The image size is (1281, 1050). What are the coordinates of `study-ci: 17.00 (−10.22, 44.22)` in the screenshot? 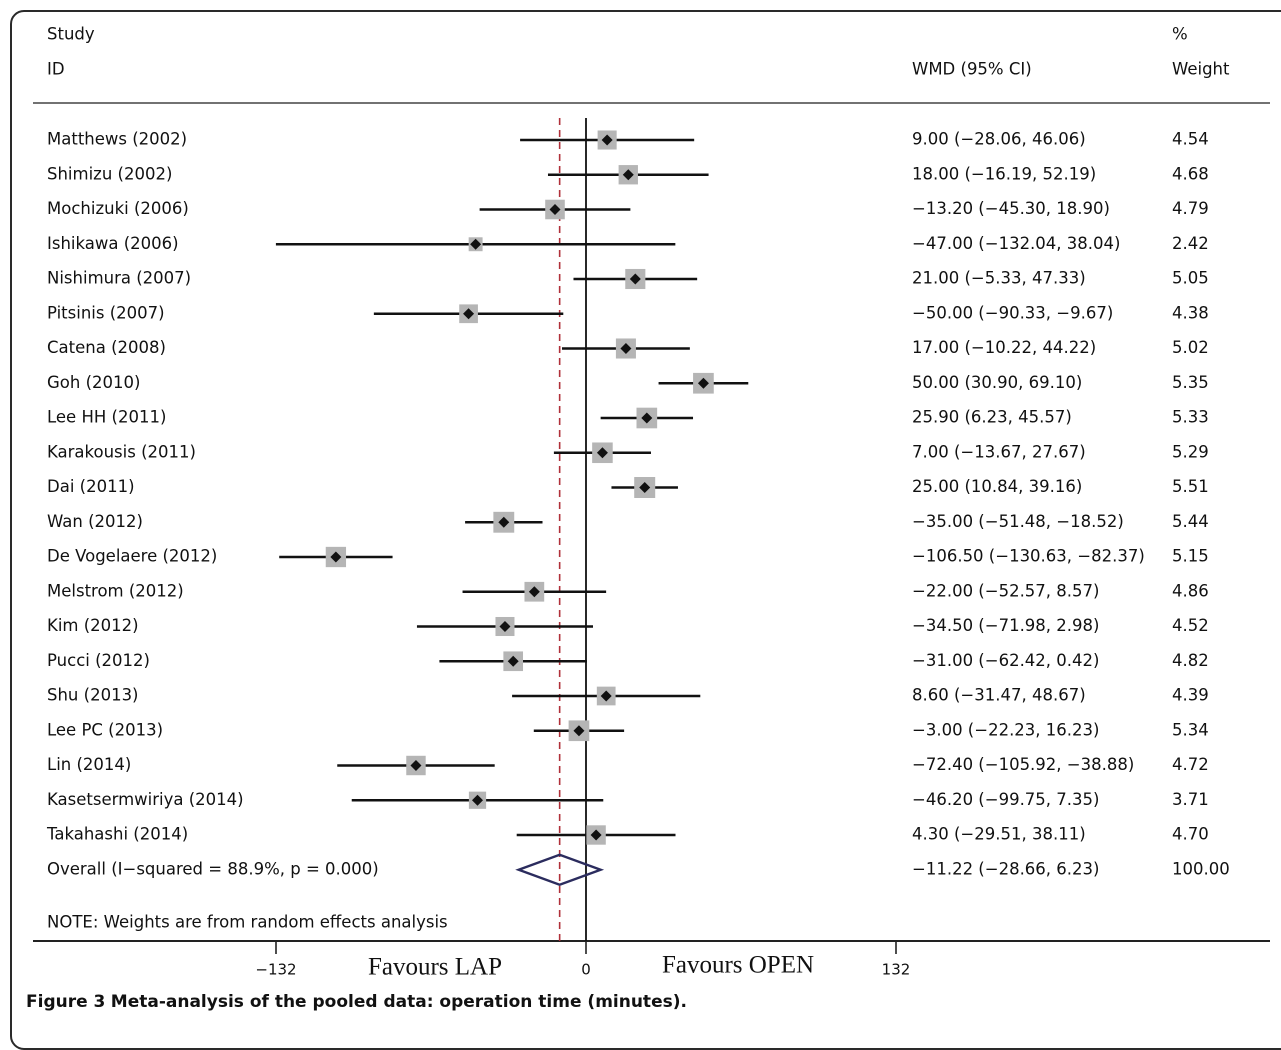 It's located at (1004, 347).